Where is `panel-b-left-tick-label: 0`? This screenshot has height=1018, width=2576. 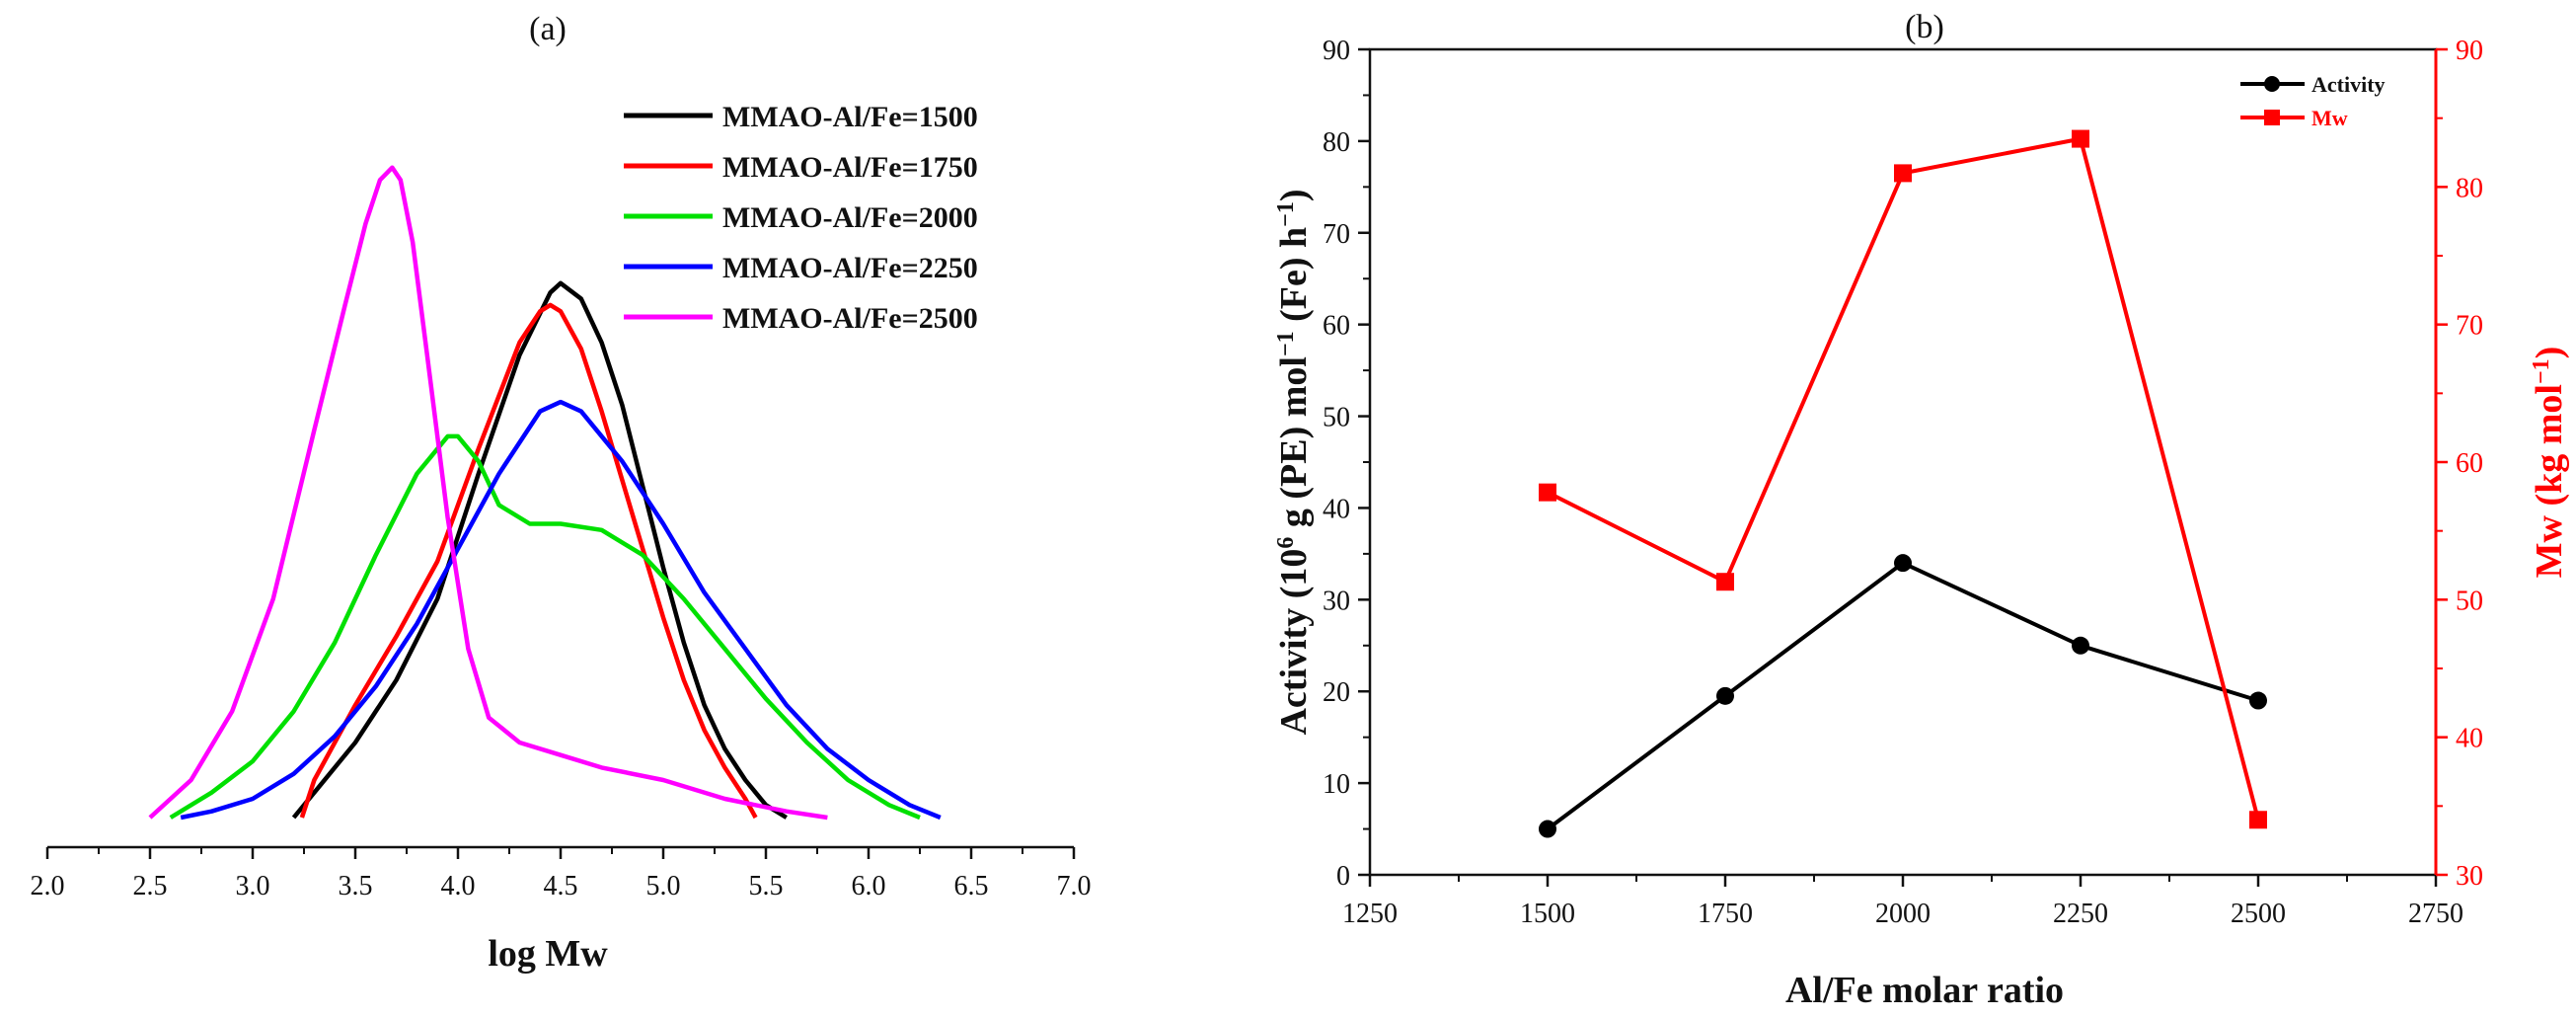 panel-b-left-tick-label: 0 is located at coordinates (1343, 876).